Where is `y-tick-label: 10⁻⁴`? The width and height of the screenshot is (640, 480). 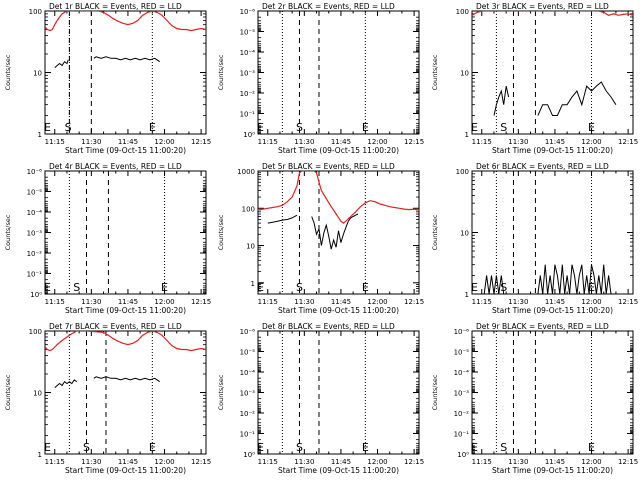
y-tick-label: 10⁻⁴ is located at coordinates (35, 213).